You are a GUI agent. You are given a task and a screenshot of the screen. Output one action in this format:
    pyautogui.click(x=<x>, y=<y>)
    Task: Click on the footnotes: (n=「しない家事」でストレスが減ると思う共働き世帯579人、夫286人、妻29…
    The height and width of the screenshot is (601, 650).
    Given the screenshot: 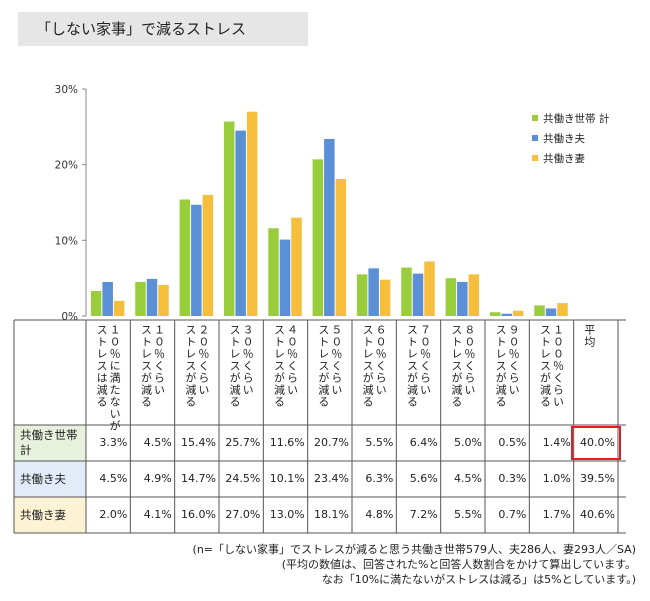 What is the action you would take?
    pyautogui.click(x=318, y=564)
    